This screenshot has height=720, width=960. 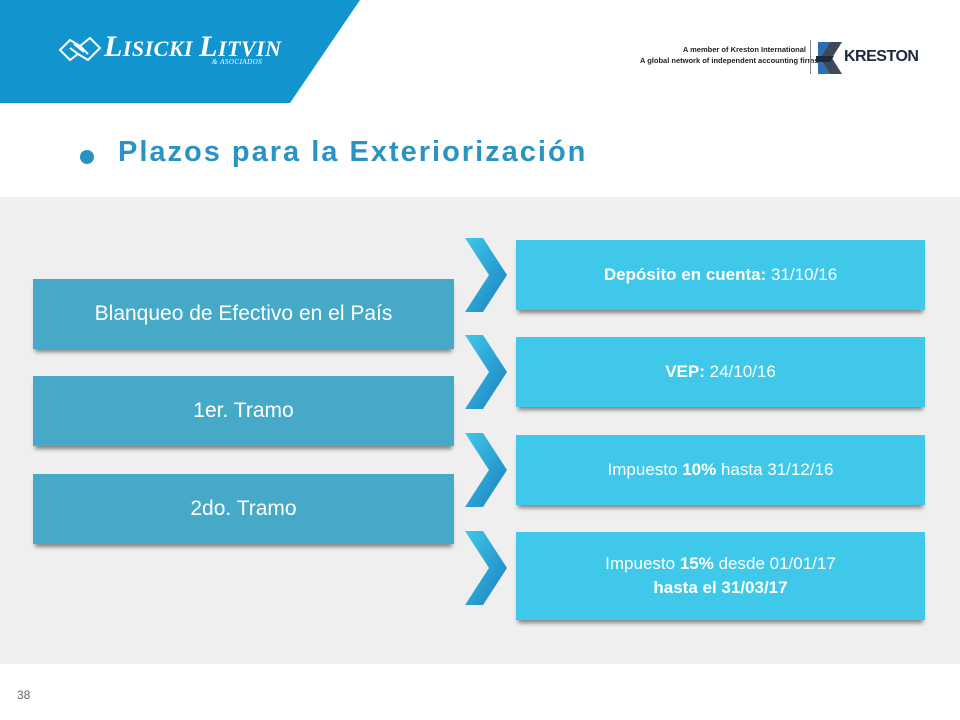 What do you see at coordinates (87, 157) in the screenshot?
I see `title-bullet` at bounding box center [87, 157].